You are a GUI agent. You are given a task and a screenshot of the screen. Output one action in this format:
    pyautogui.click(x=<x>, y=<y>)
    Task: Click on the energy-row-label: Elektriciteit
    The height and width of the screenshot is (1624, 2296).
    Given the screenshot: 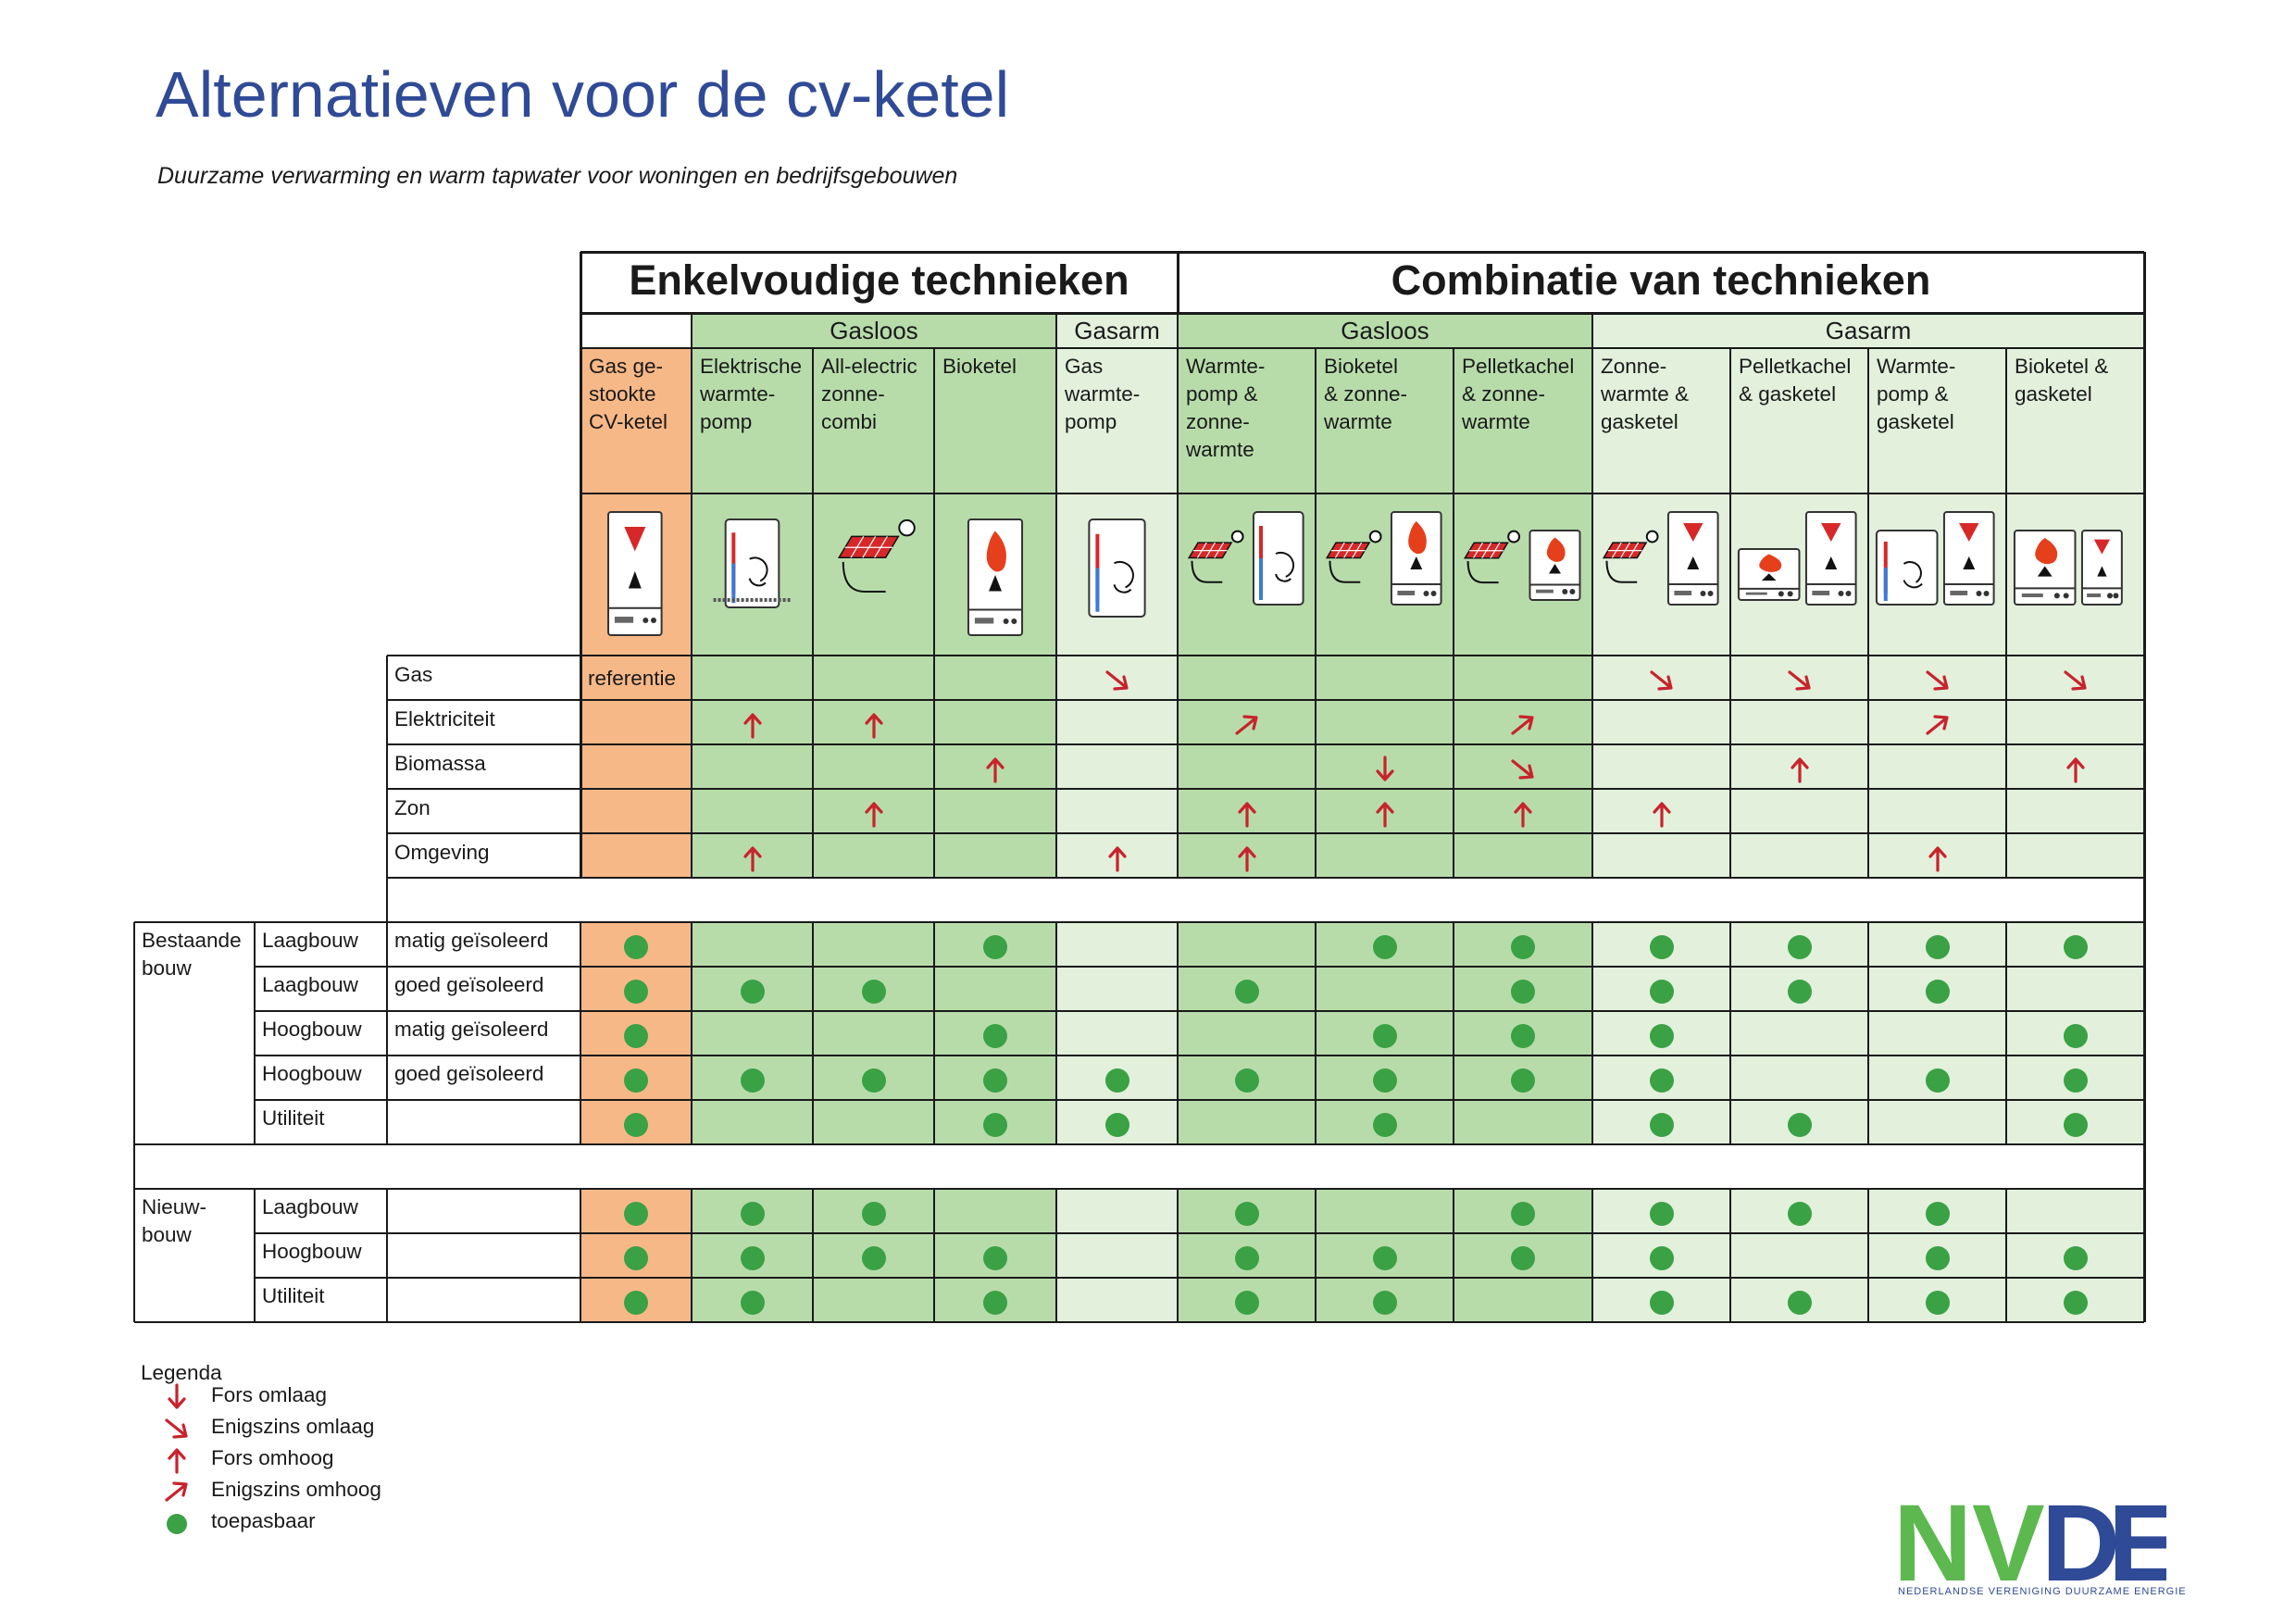 What is the action you would take?
    pyautogui.click(x=444, y=719)
    